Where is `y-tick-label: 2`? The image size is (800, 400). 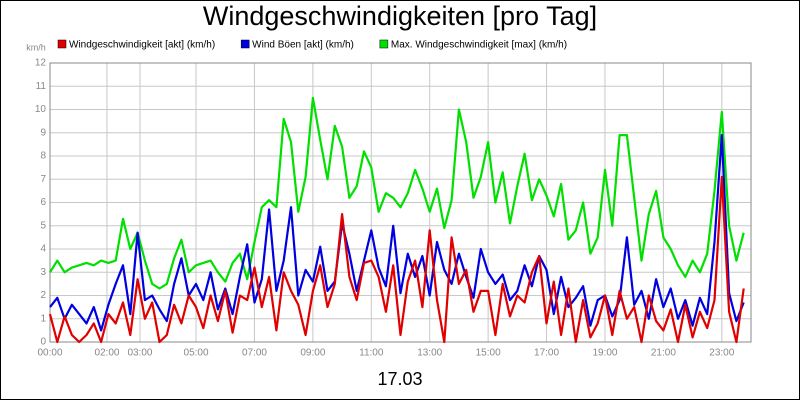
y-tick-label: 2 is located at coordinates (43, 295).